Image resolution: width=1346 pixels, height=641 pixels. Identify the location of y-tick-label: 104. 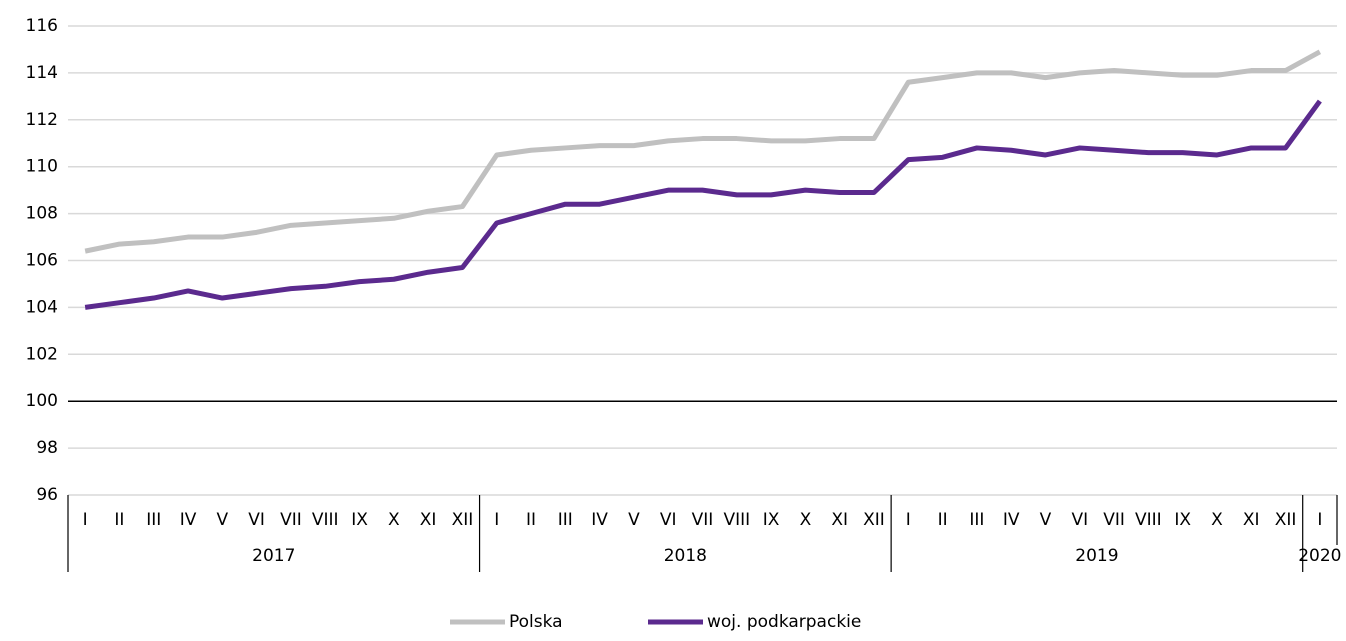
(42, 307).